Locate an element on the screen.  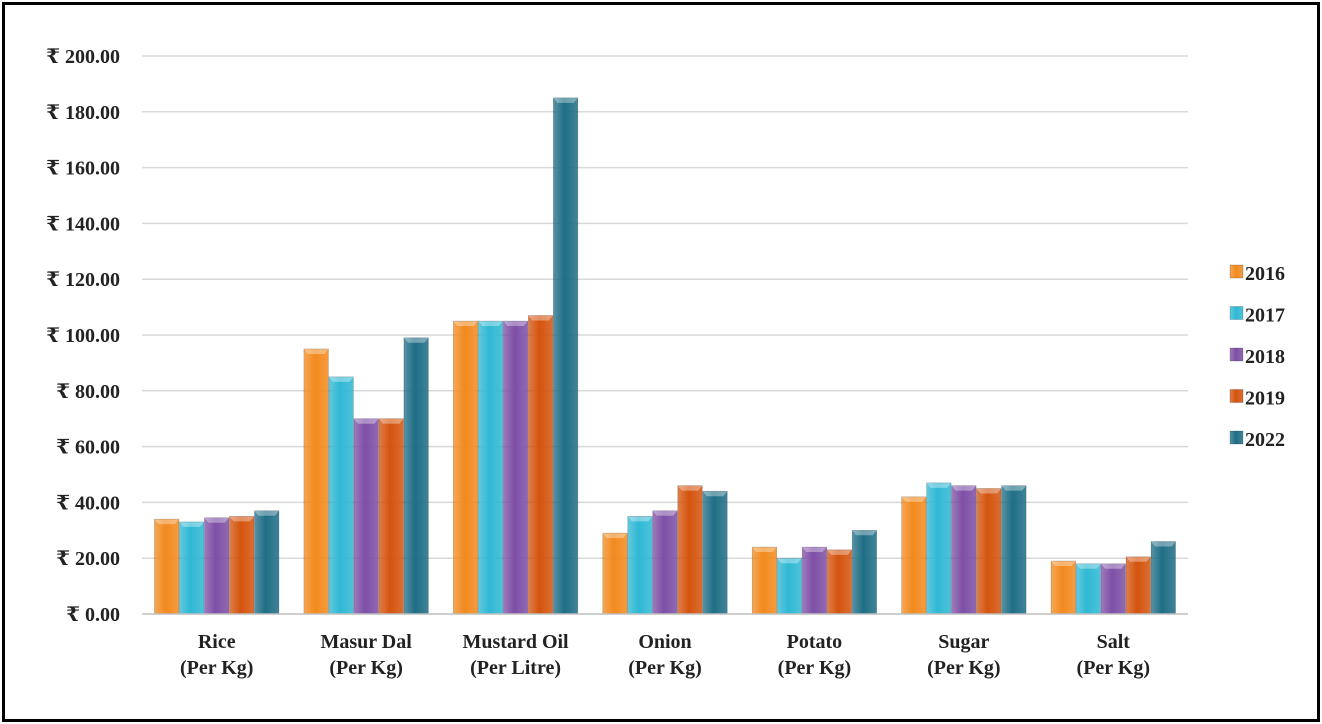
legend-label: 2017 is located at coordinates (1265, 316).